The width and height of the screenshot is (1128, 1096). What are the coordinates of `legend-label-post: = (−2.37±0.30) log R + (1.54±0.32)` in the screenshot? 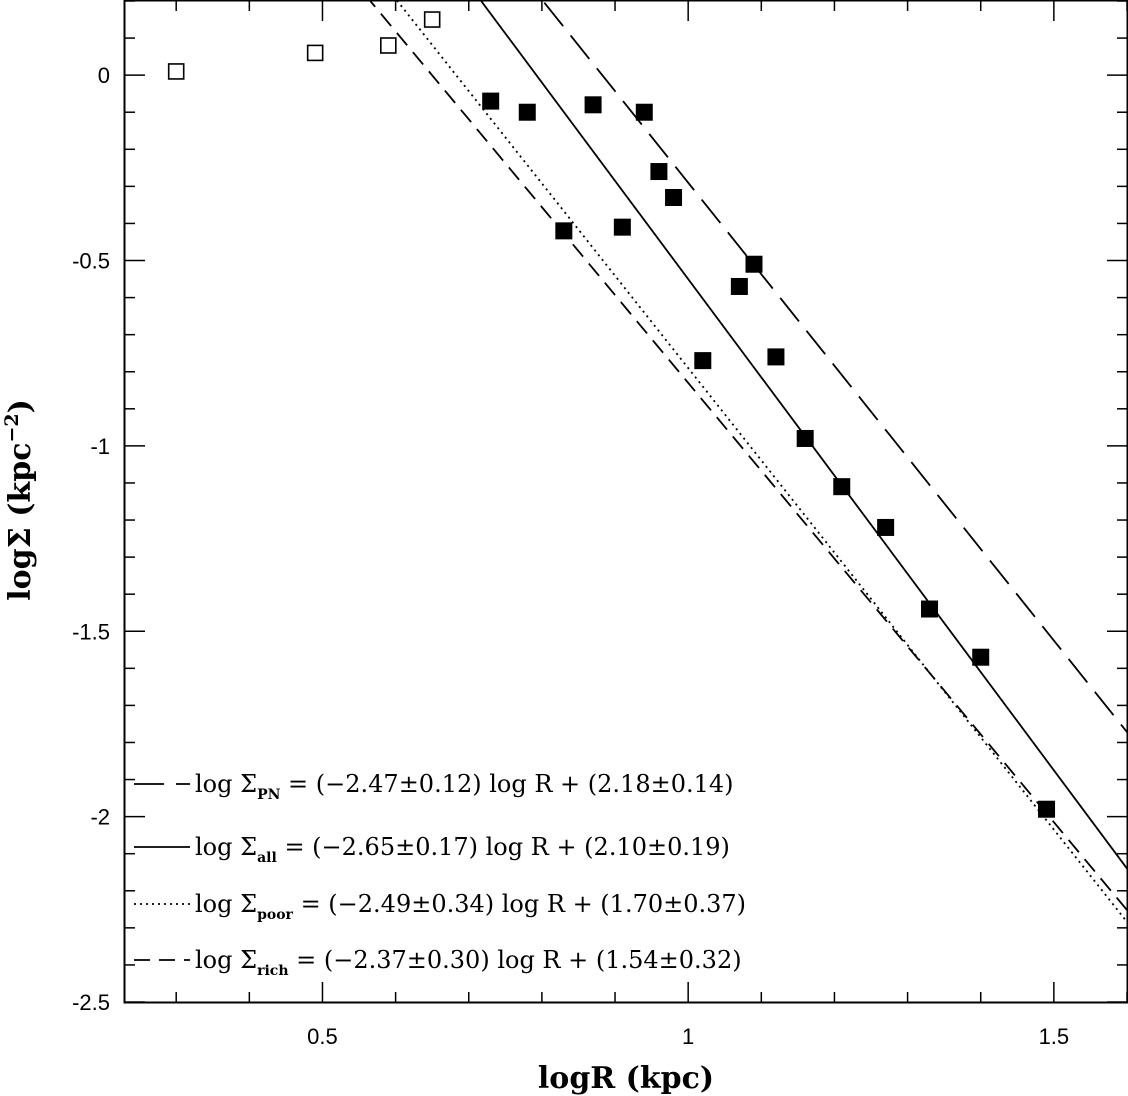 It's located at (515, 960).